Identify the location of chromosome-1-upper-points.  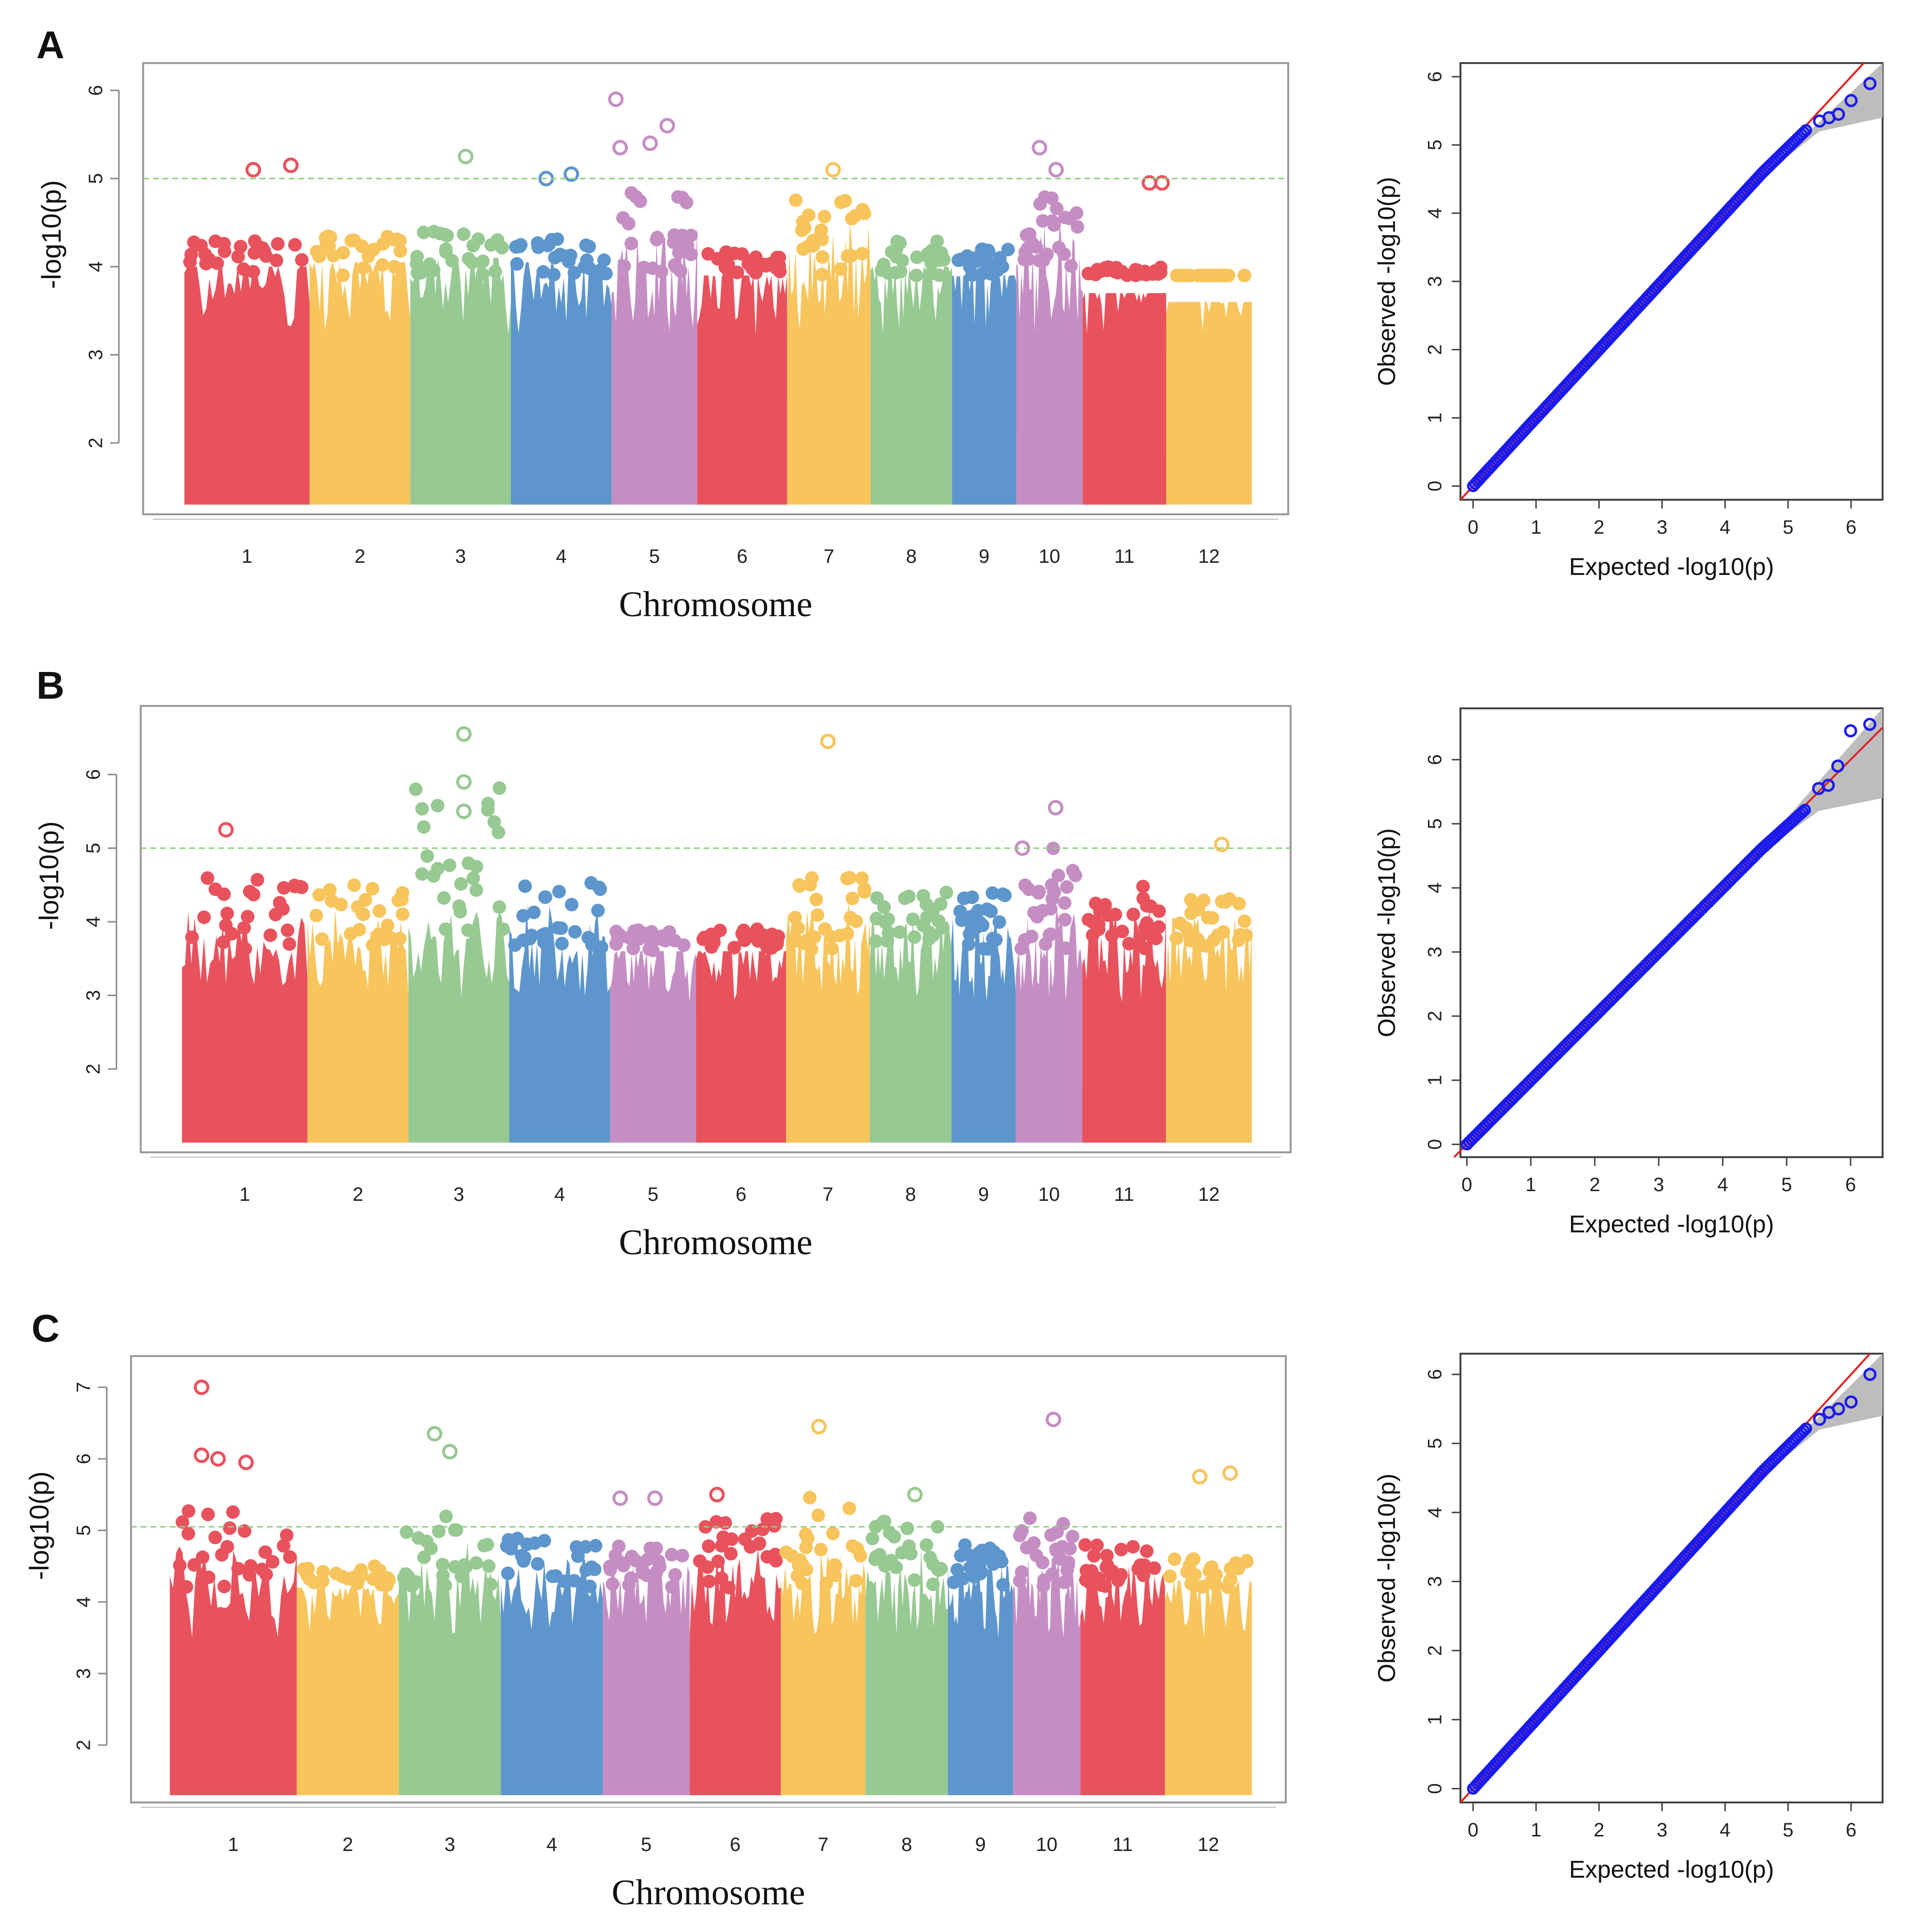
(235, 1549).